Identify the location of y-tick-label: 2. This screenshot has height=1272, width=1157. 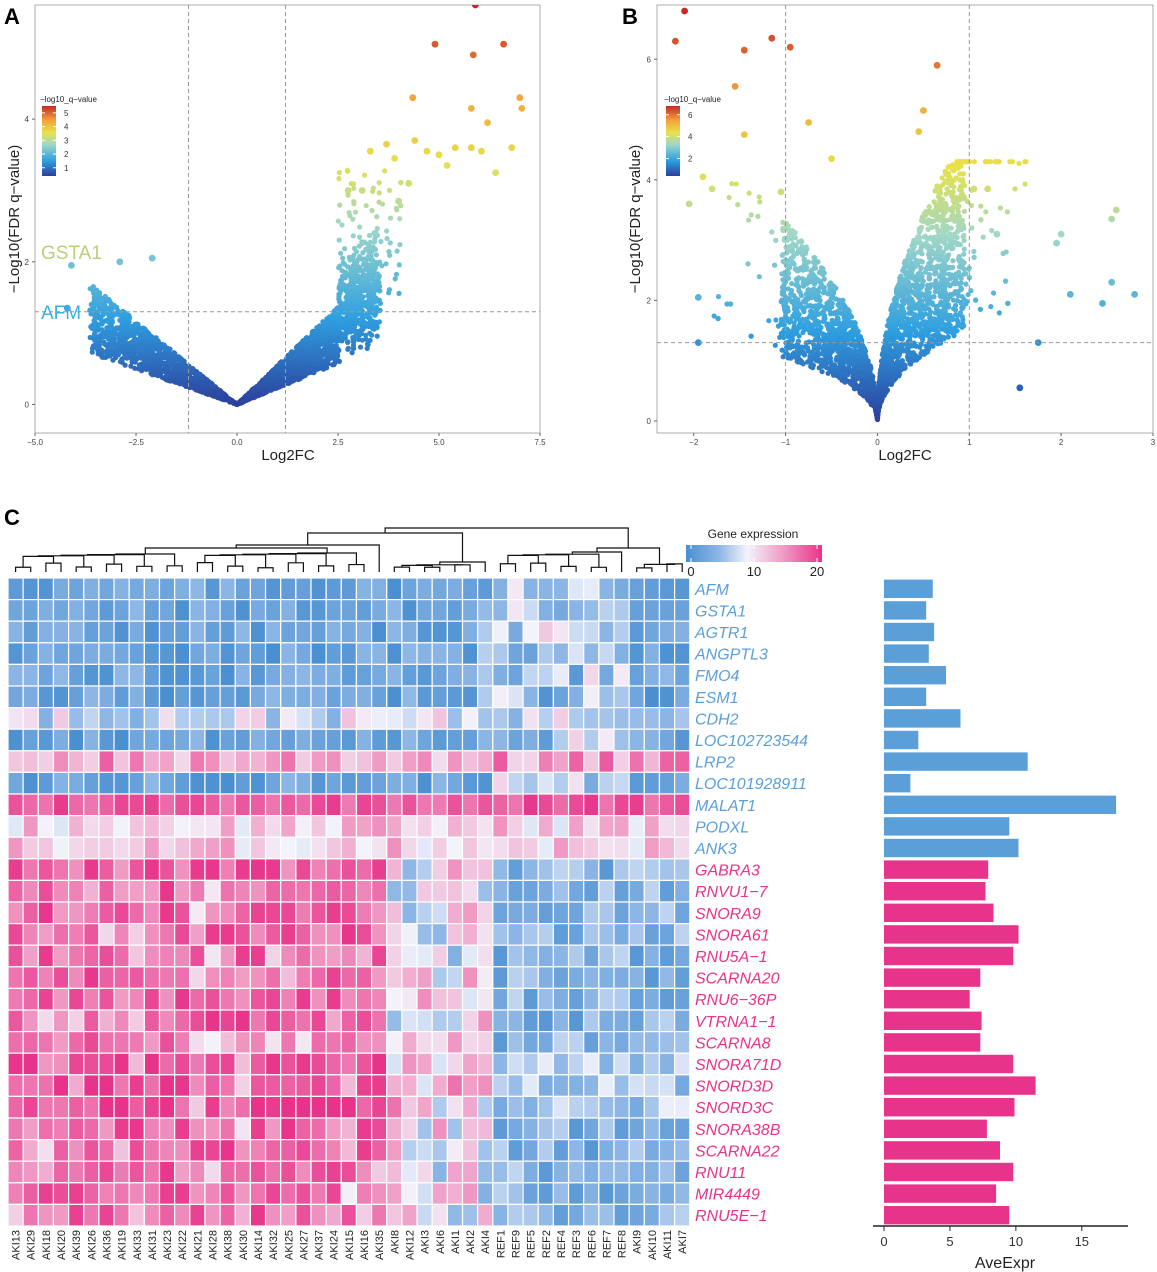
(27, 262).